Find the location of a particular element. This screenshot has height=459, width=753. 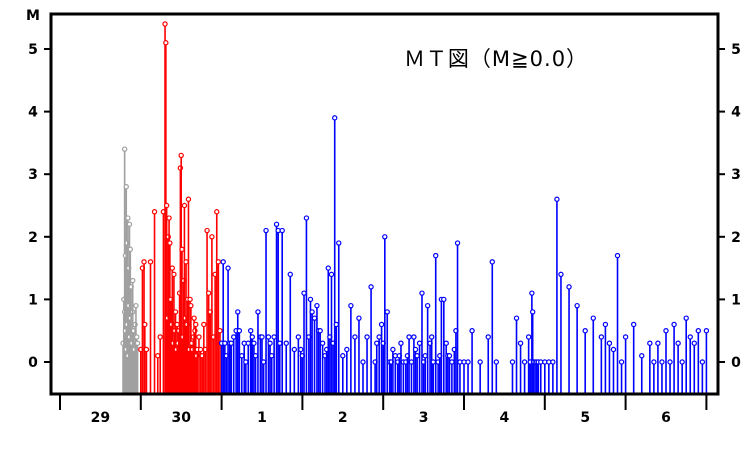

y-tick-label-left: 5 is located at coordinates (33, 50).